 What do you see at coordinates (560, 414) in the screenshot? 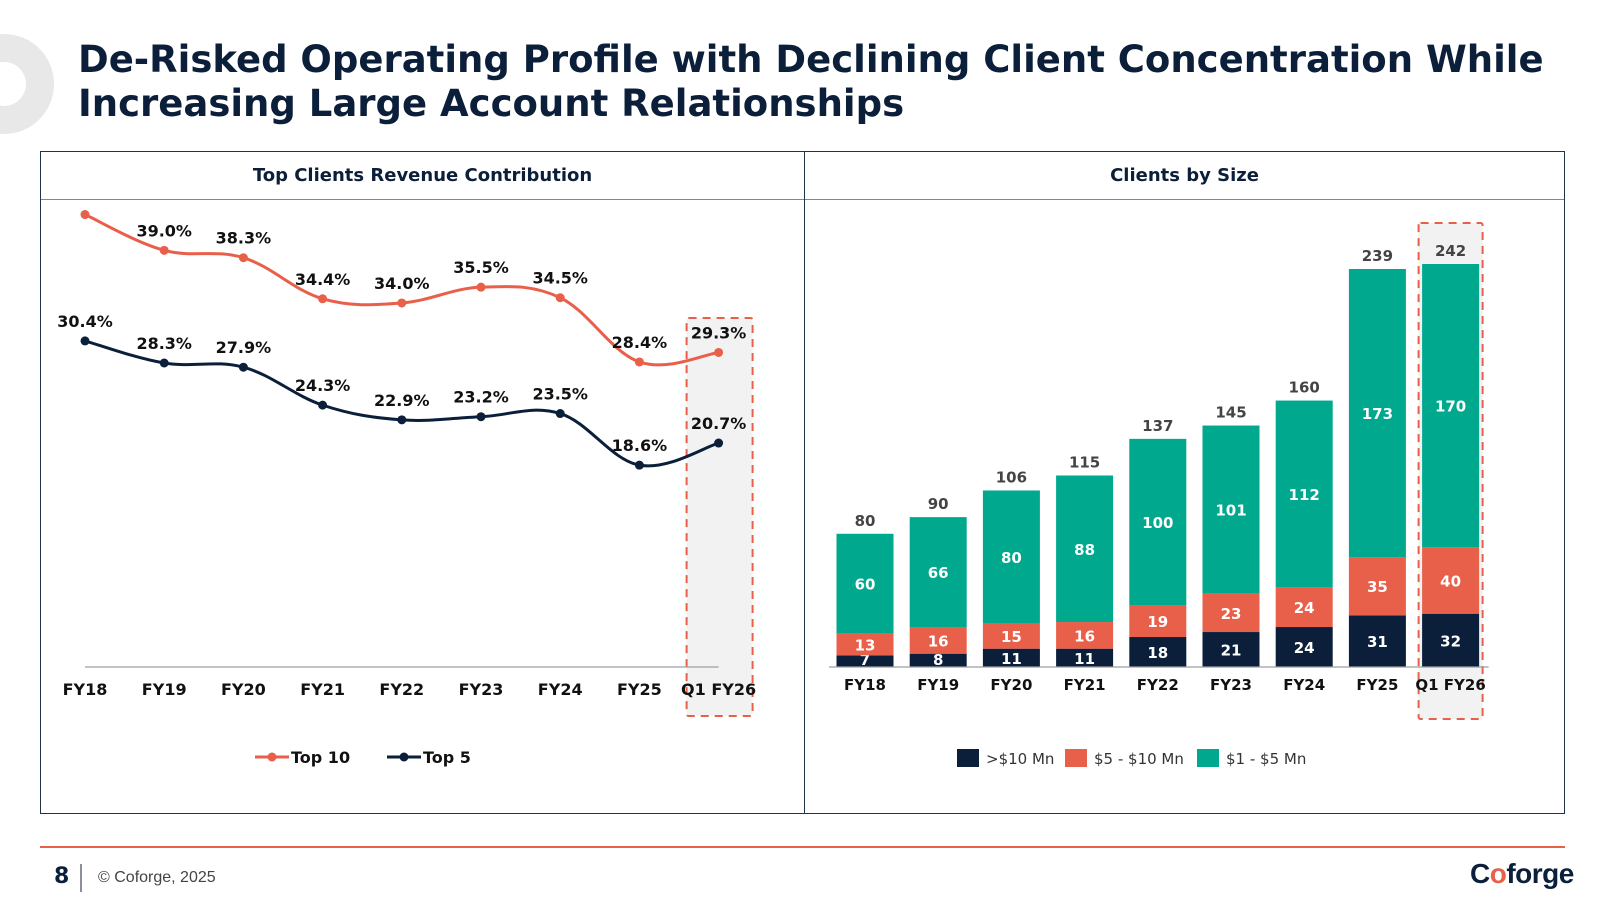
I see `point-top-5-fy24` at bounding box center [560, 414].